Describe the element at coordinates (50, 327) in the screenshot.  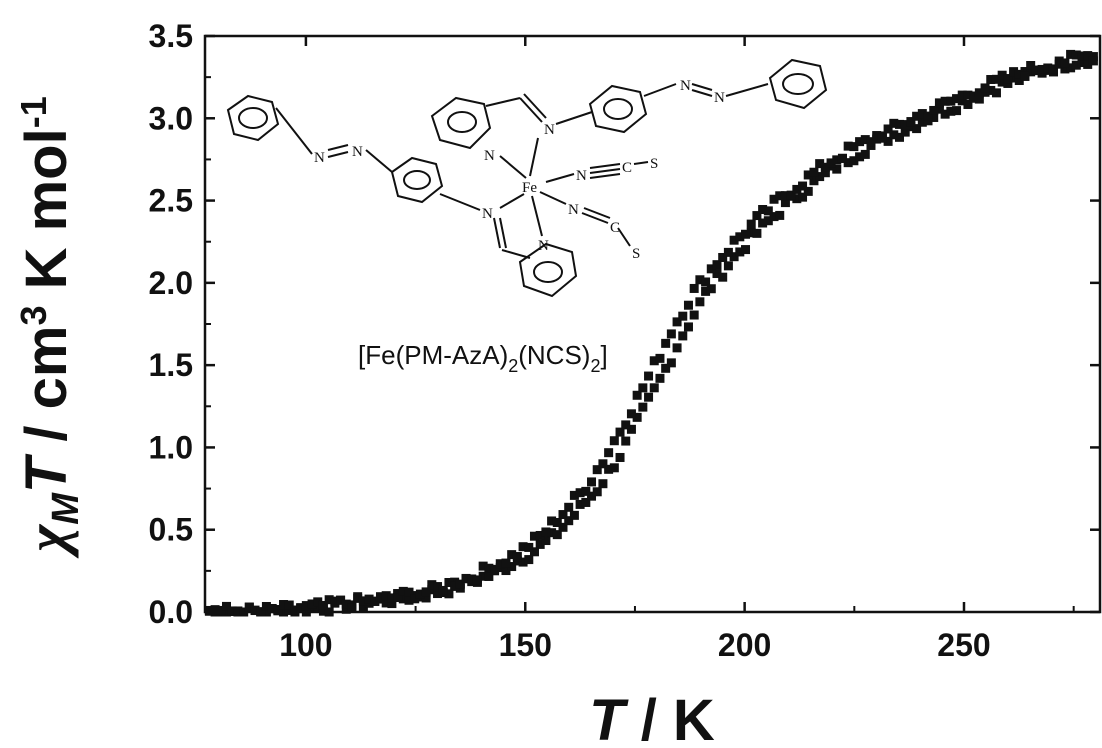
I see `y-axis-title: χMT / cm3 K mol-1` at that location.